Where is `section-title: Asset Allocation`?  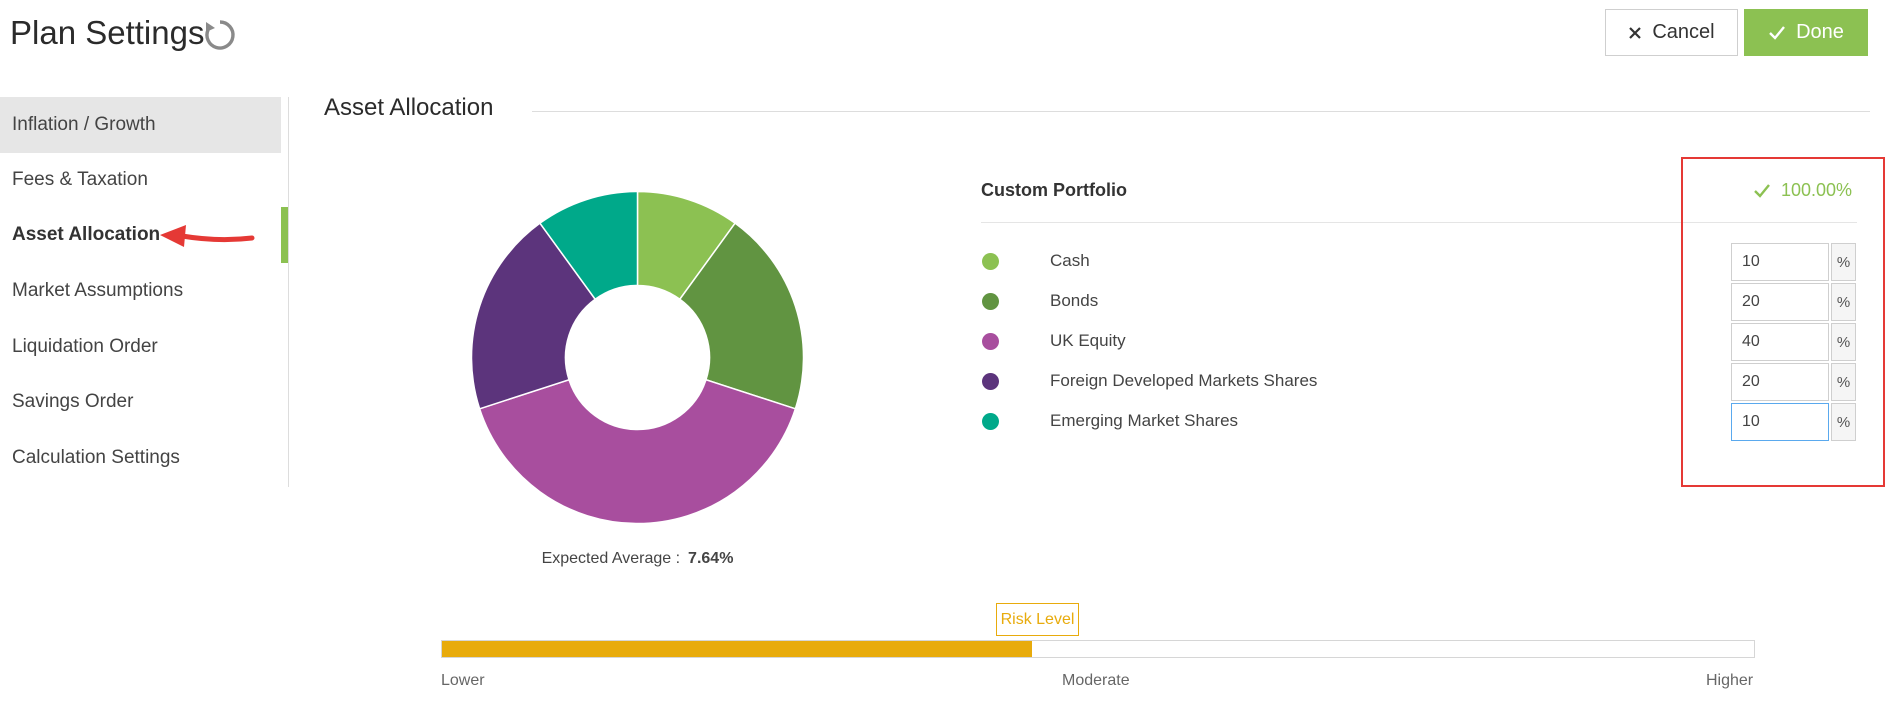
section-title: Asset Allocation is located at coordinates (409, 107).